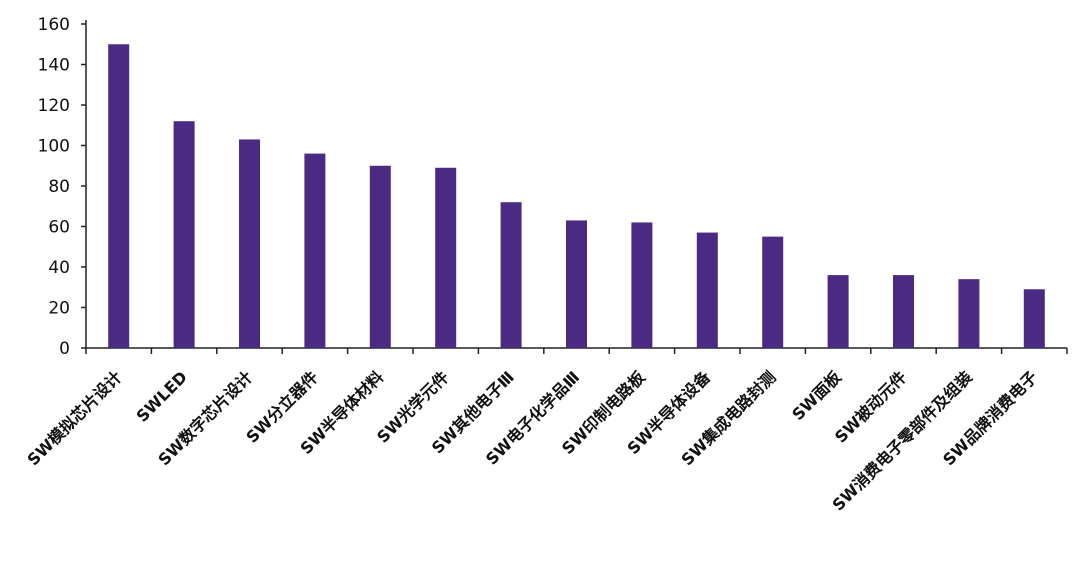 This screenshot has height=579, width=1074. I want to click on y-tick-label: 40, so click(59, 268).